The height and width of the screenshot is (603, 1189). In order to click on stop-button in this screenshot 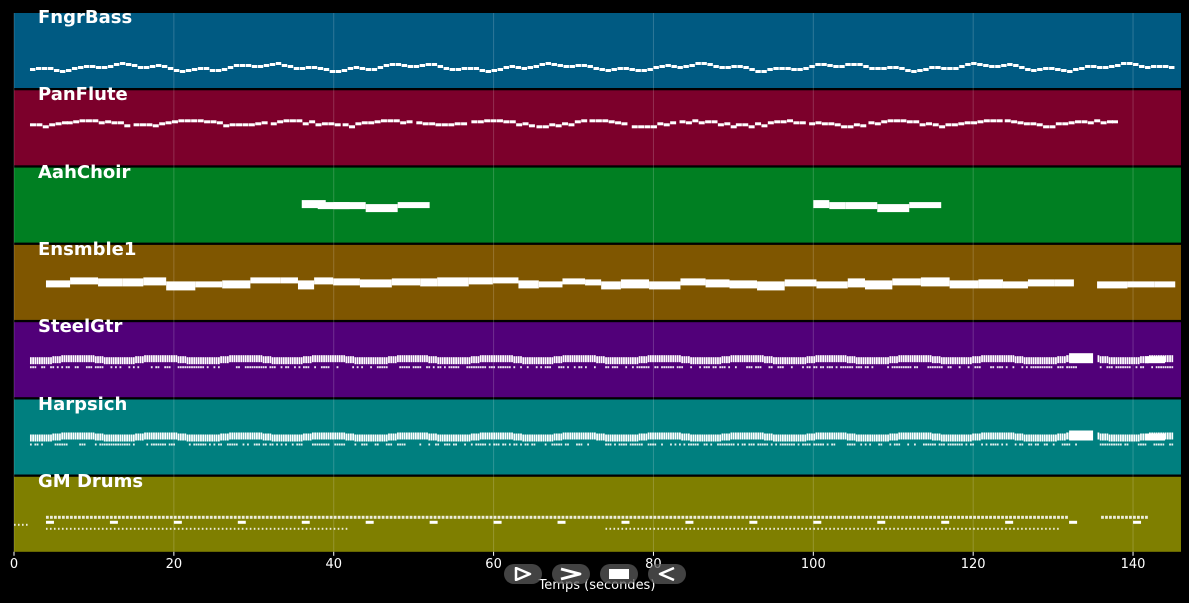, I will do `click(619, 574)`.